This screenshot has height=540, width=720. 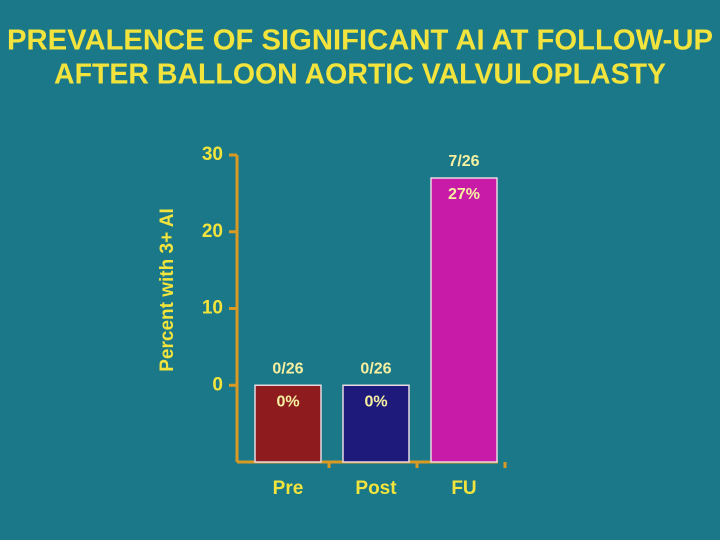 What do you see at coordinates (376, 488) in the screenshot?
I see `x-tick-label: Post` at bounding box center [376, 488].